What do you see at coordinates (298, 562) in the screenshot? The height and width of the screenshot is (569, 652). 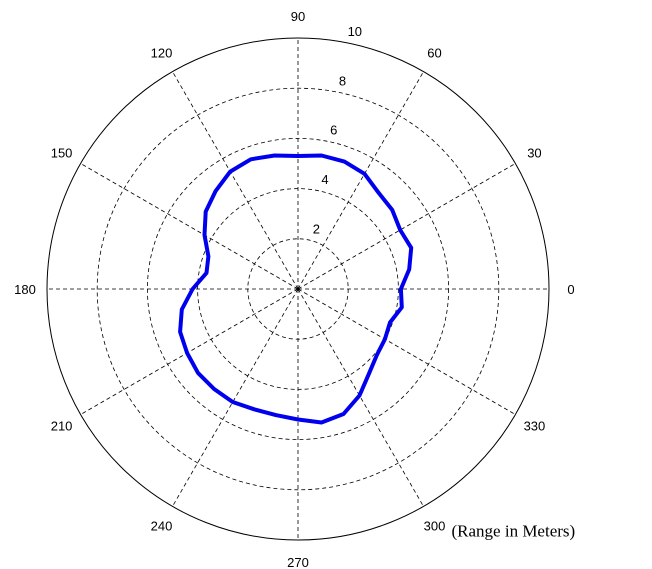 I see `angle-tick-label-270: 270` at bounding box center [298, 562].